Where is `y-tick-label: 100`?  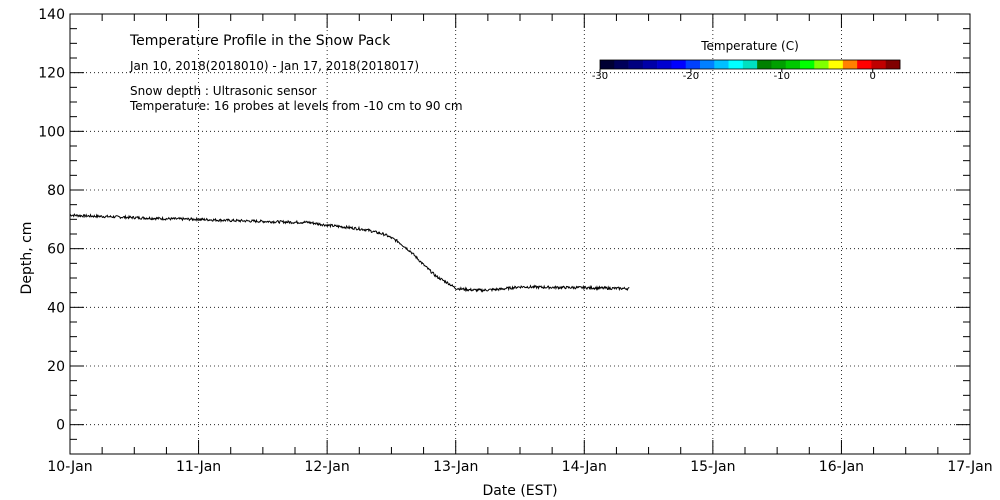
y-tick-label: 100 is located at coordinates (51, 132).